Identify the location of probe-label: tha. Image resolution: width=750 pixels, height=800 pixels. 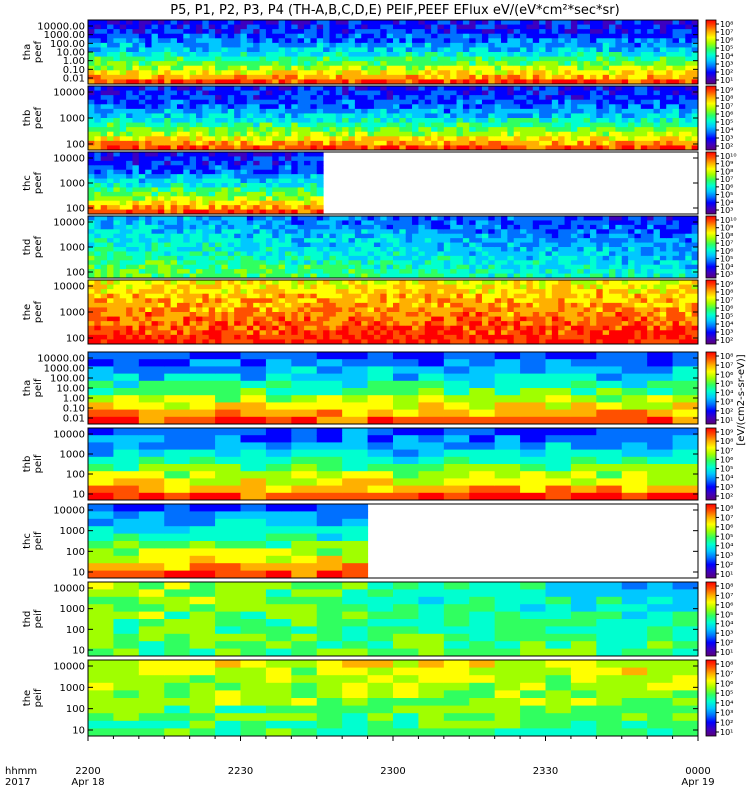
(27, 52).